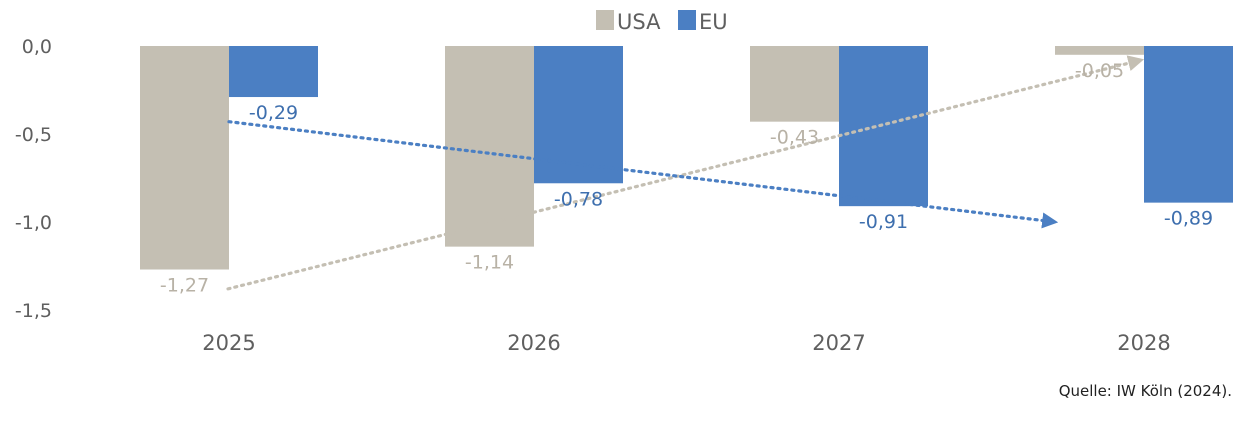 Image resolution: width=1244 pixels, height=422 pixels. I want to click on legend: USA EU, so click(662, 22).